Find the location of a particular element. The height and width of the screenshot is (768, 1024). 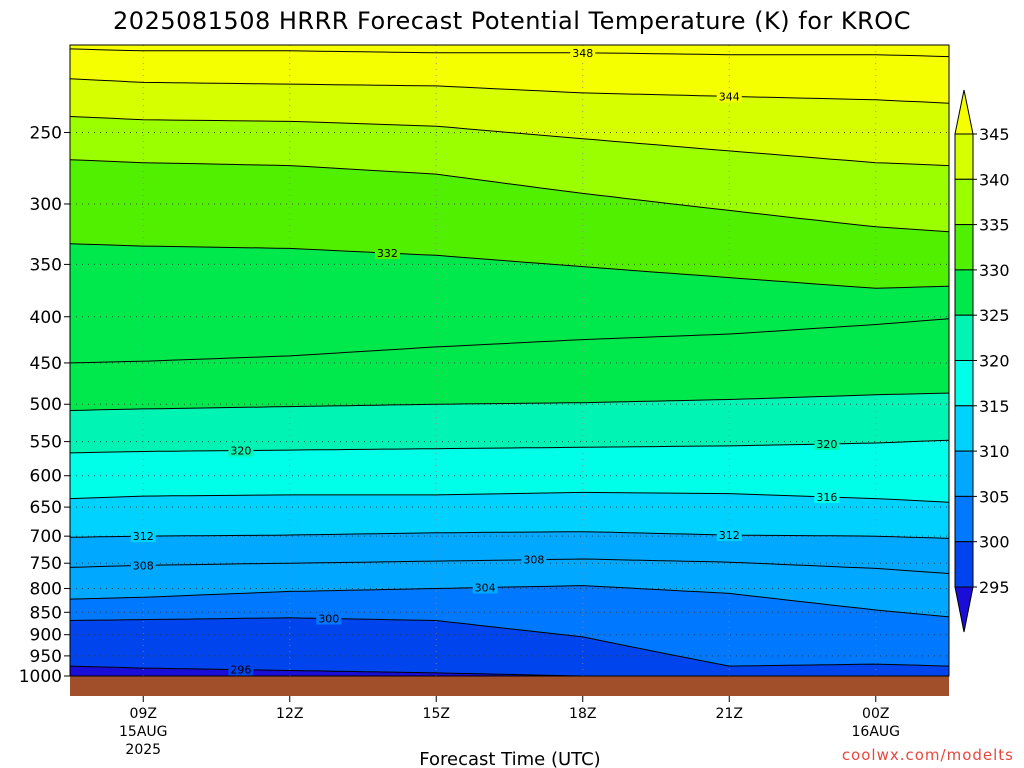

colorbar: 345 340 335 330 325 320 315 310 305 300 295 is located at coordinates (982, 361).